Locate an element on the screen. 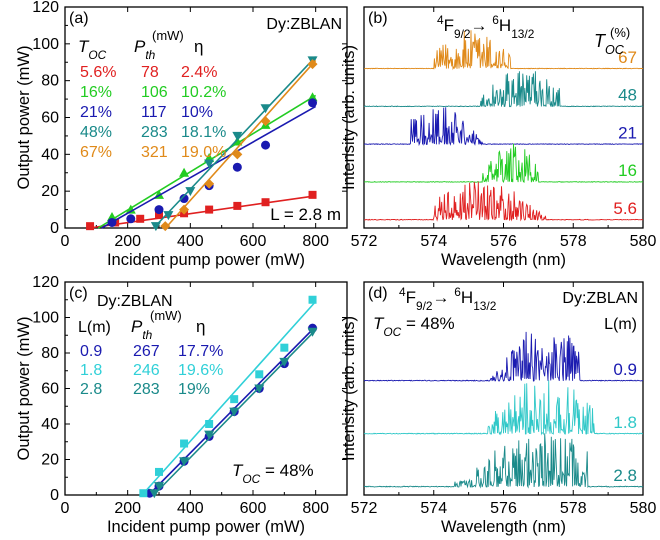  panel-d-xtick-label: 574 is located at coordinates (433, 508).